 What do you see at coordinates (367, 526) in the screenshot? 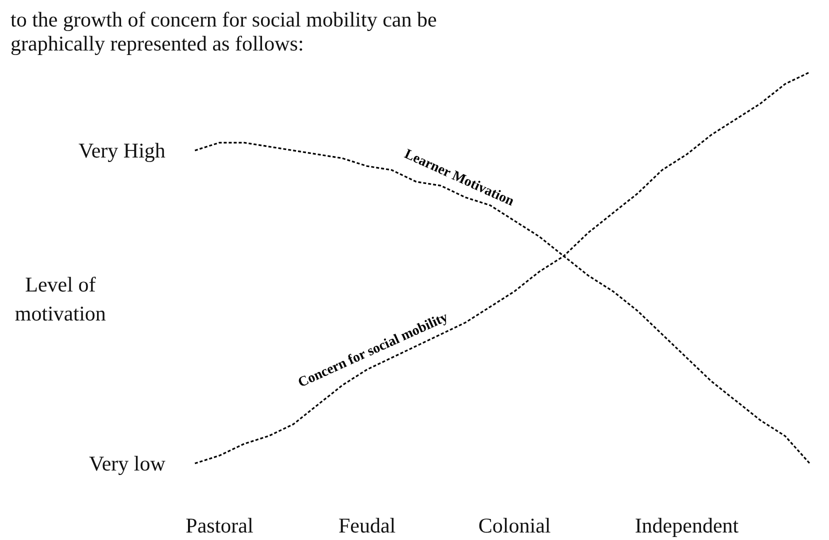
I see `x-tick-label: Feudal` at bounding box center [367, 526].